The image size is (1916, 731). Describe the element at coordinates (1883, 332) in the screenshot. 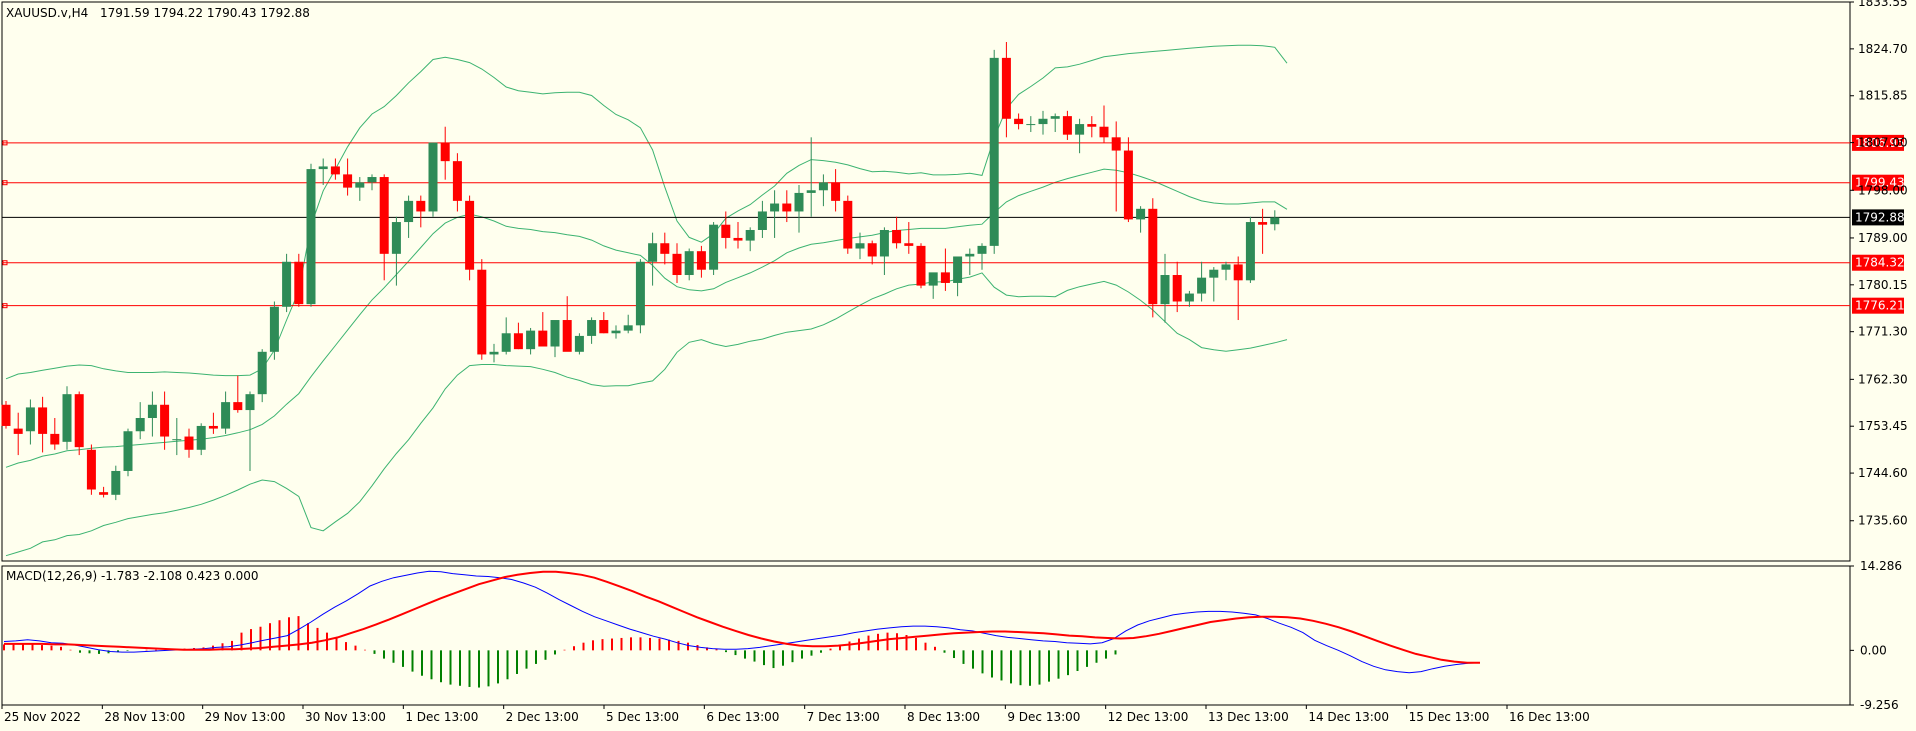

I see `price-tick-label: 1771.30` at that location.